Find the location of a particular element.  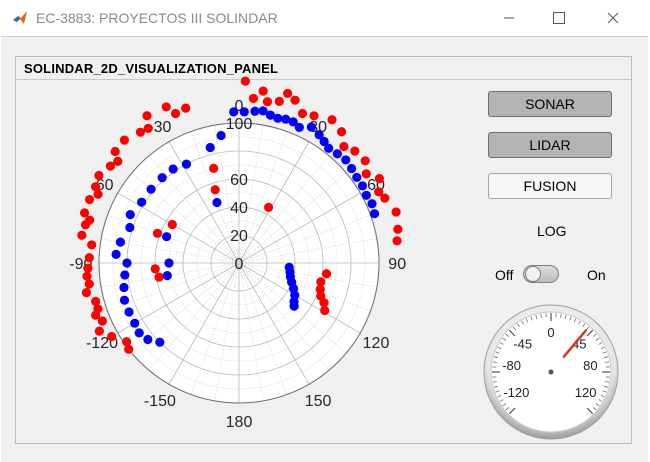

close-icon is located at coordinates (613, 18).